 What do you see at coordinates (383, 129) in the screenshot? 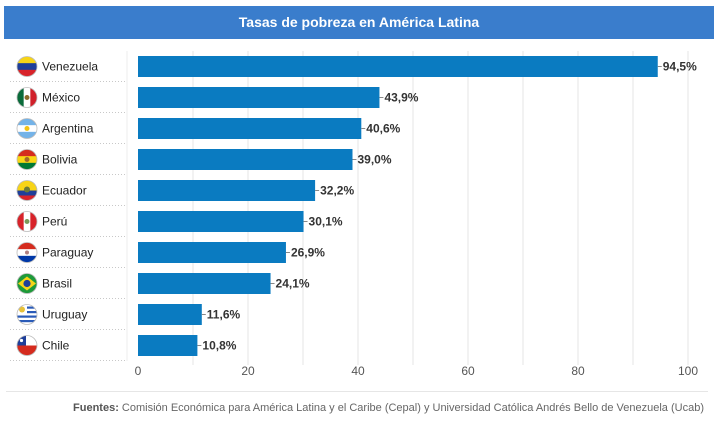
I see `value-label: 40,6%` at bounding box center [383, 129].